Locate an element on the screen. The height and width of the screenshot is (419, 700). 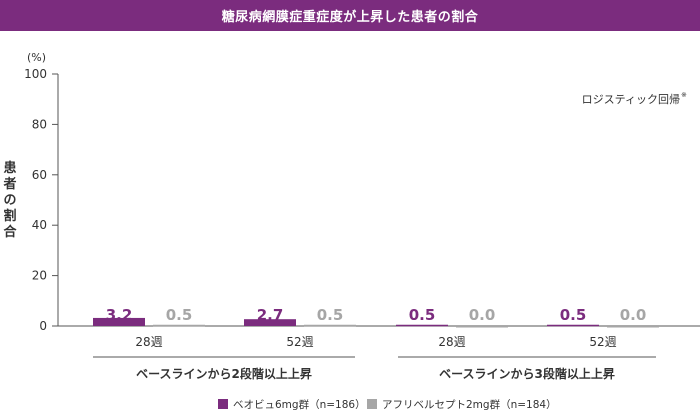
chart-note-mark: ※ is located at coordinates (684, 95).